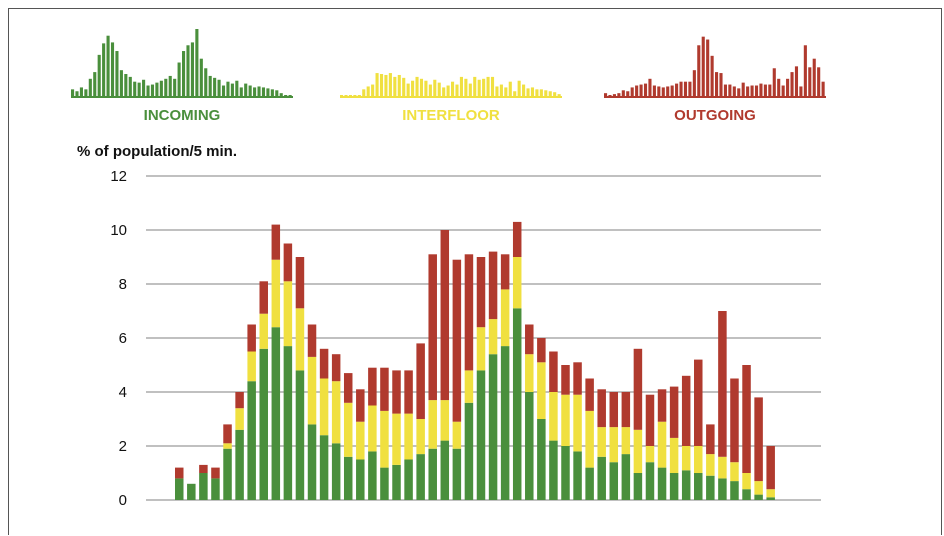  Describe the element at coordinates (123, 446) in the screenshot. I see `y-tick-label: 2` at that location.